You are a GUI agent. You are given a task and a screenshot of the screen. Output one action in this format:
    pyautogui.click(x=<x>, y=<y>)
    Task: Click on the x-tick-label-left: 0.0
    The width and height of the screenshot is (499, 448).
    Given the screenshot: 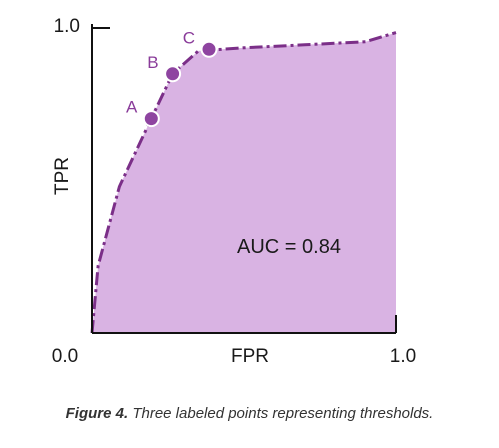 What is the action you would take?
    pyautogui.click(x=65, y=356)
    